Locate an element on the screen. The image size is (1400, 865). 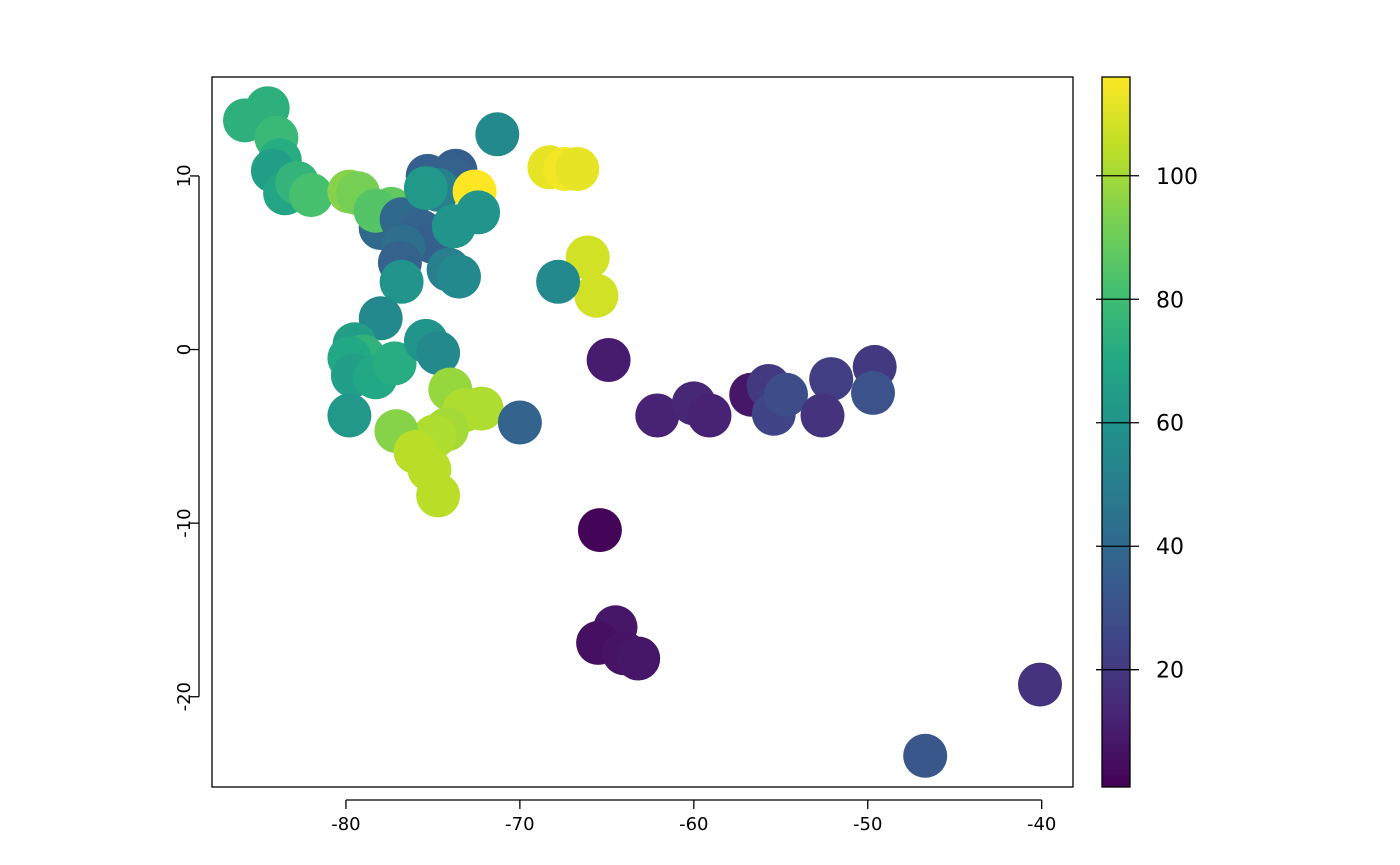
x-tick-label: -50 is located at coordinates (867, 824).